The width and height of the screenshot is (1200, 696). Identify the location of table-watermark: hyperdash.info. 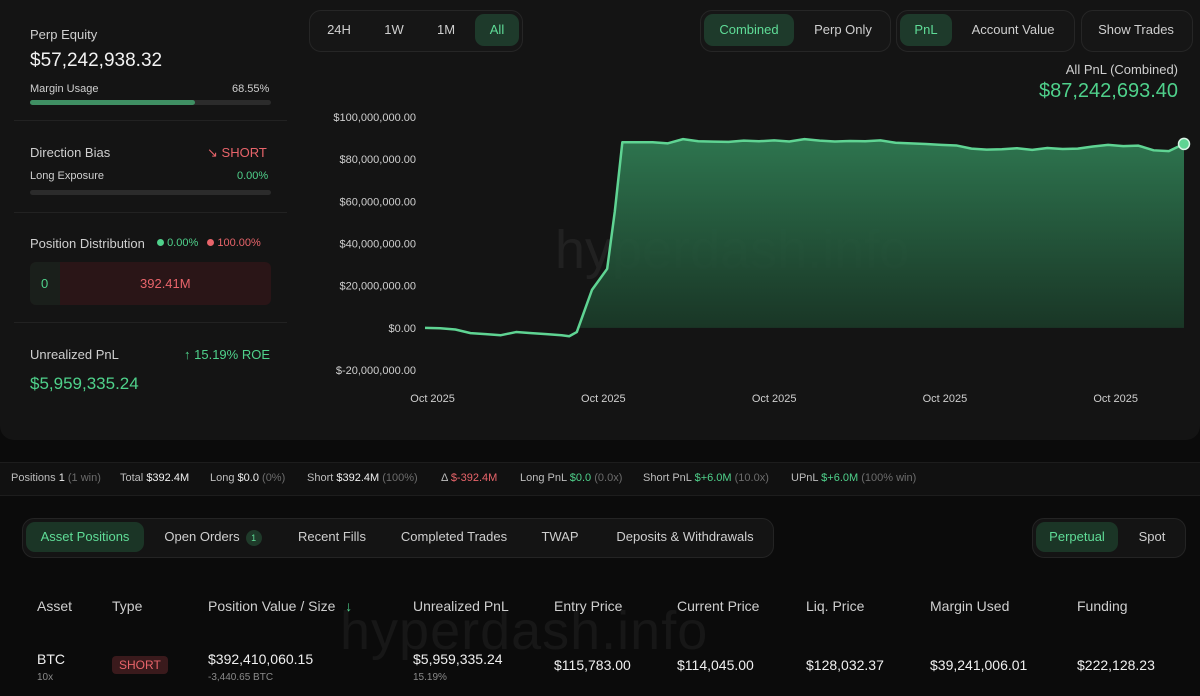
(524, 631).